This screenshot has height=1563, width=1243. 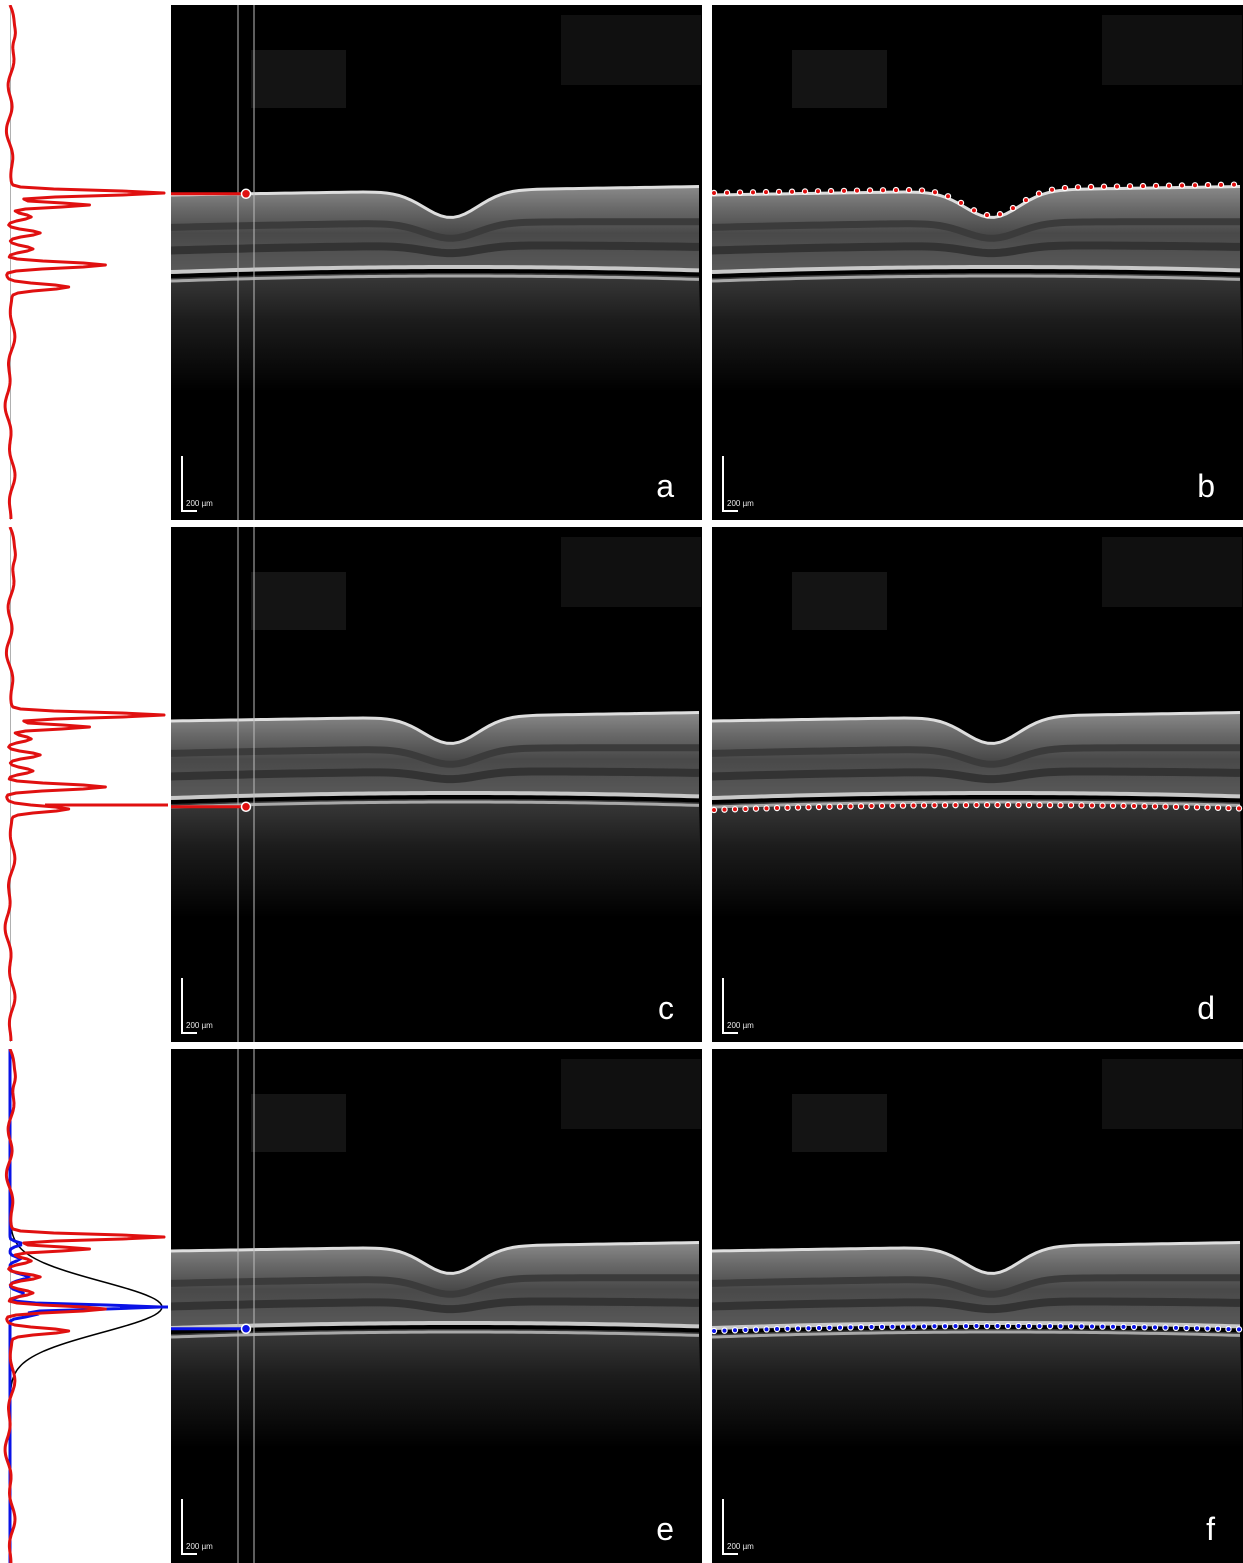 What do you see at coordinates (436, 784) in the screenshot?
I see `oct-scan-panel-c: 200 µm c` at bounding box center [436, 784].